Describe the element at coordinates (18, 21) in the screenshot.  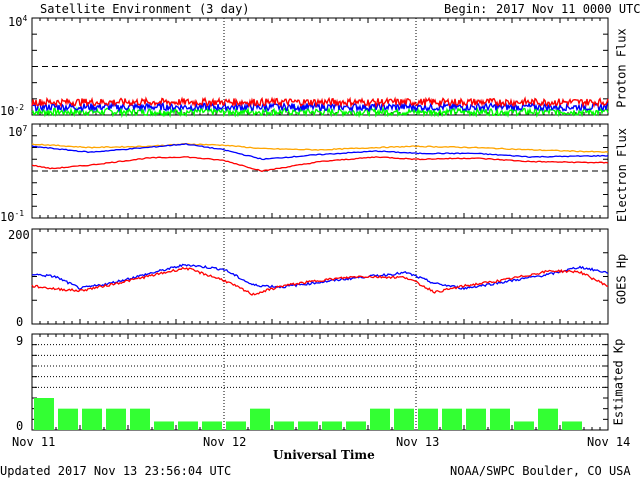
I see `proton-ytick-top: 104` at that location.